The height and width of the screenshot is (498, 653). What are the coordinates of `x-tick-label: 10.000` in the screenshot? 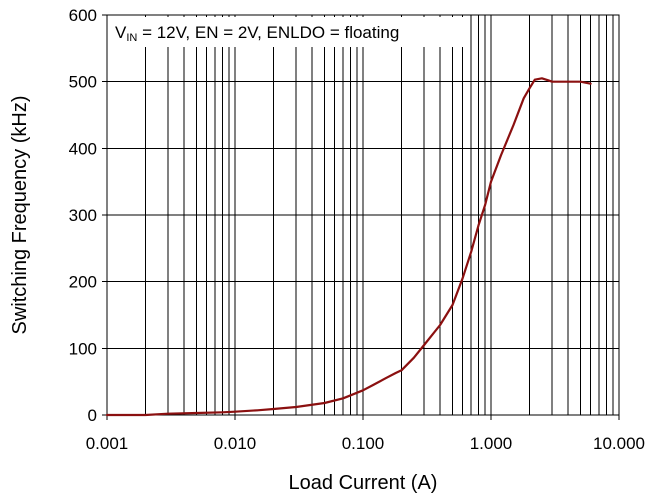 It's located at (619, 443).